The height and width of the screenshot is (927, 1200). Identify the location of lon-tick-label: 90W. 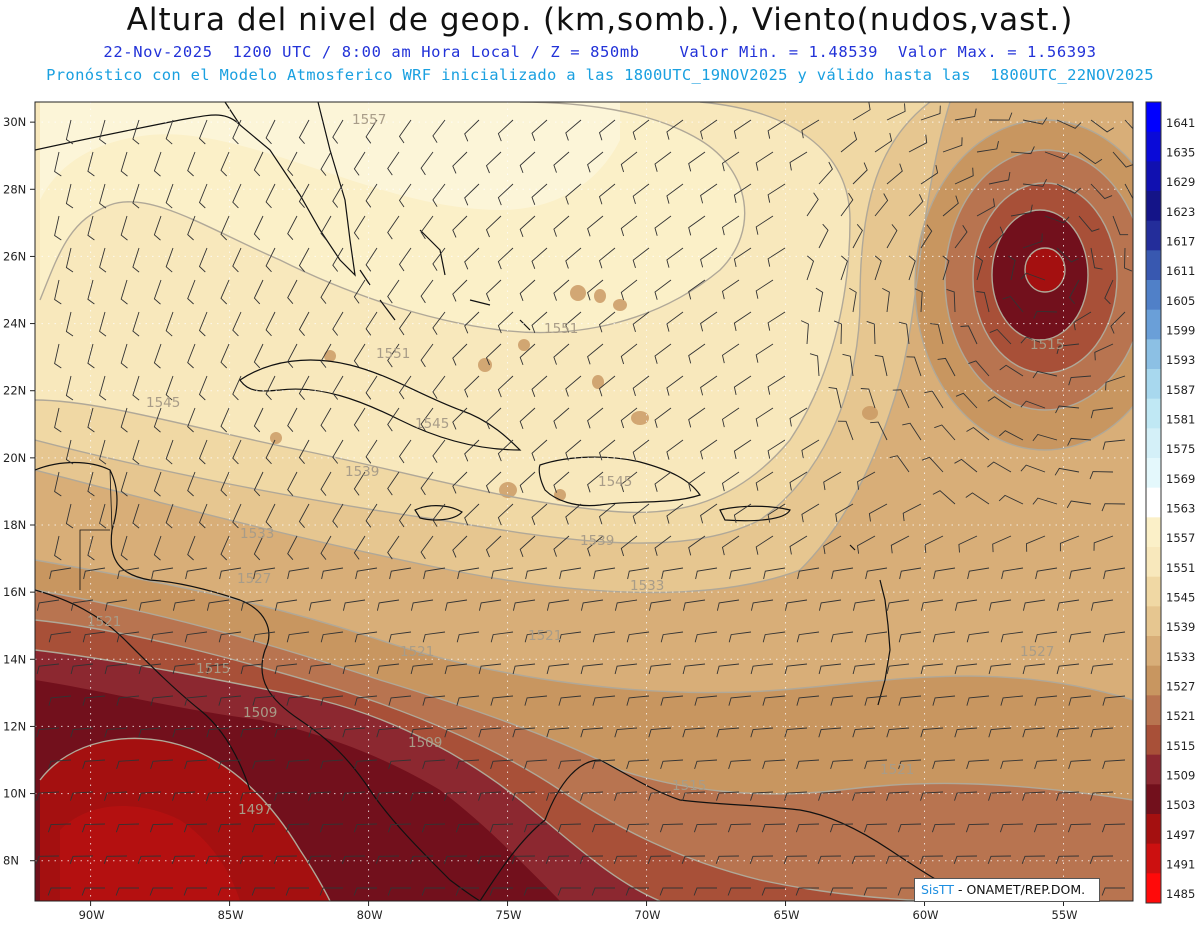
(92, 915).